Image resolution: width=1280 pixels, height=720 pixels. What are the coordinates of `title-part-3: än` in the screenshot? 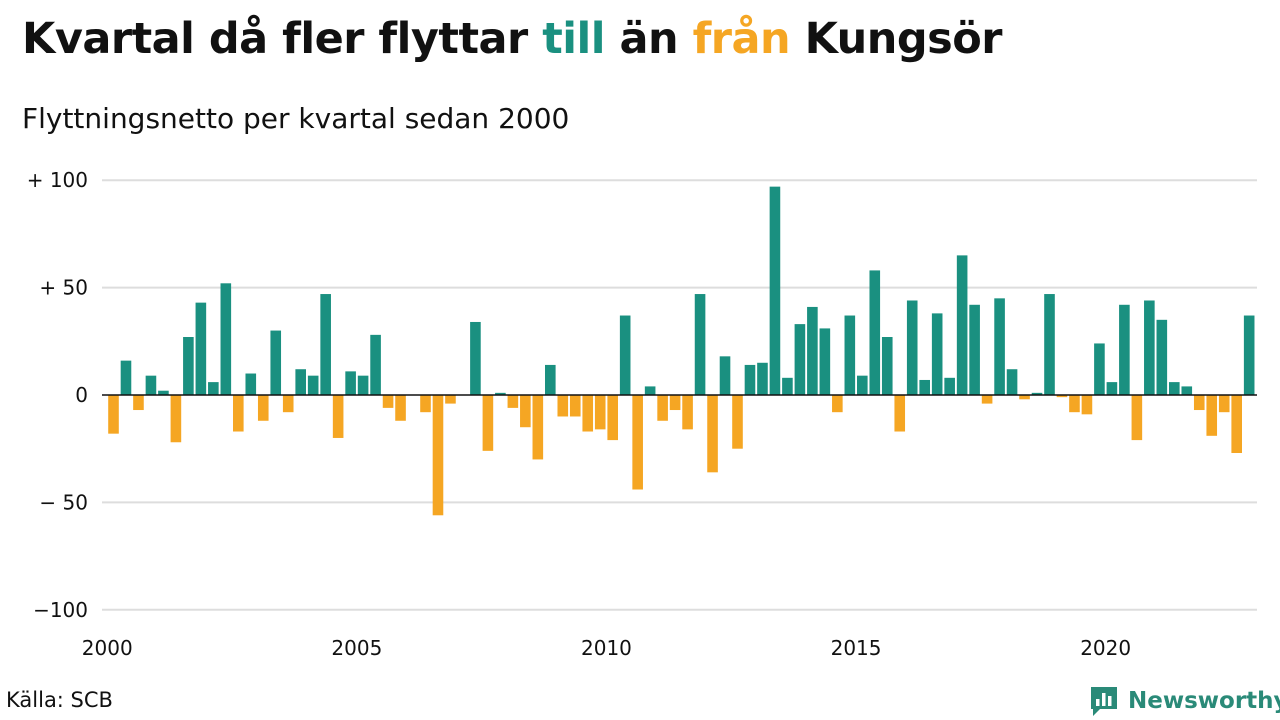 It's located at (648, 39).